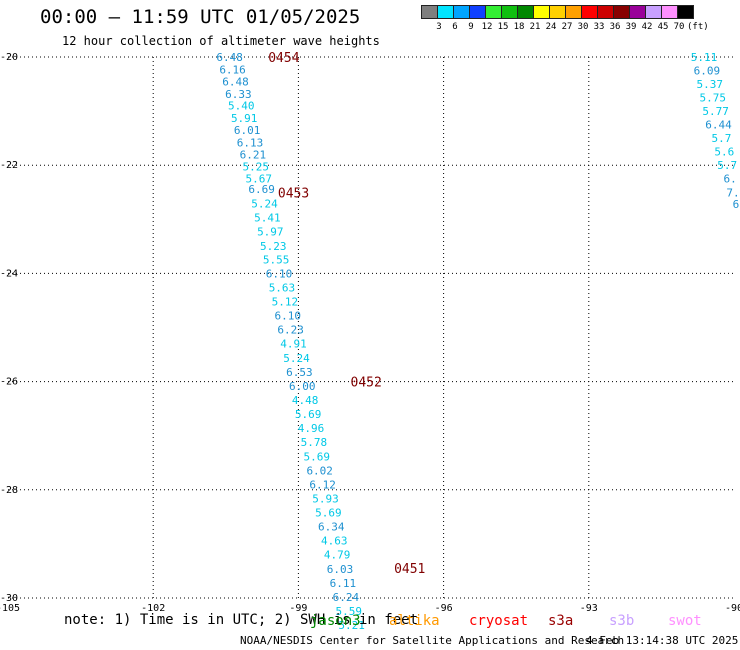  I want to click on legend-label: 27, so click(567, 27).